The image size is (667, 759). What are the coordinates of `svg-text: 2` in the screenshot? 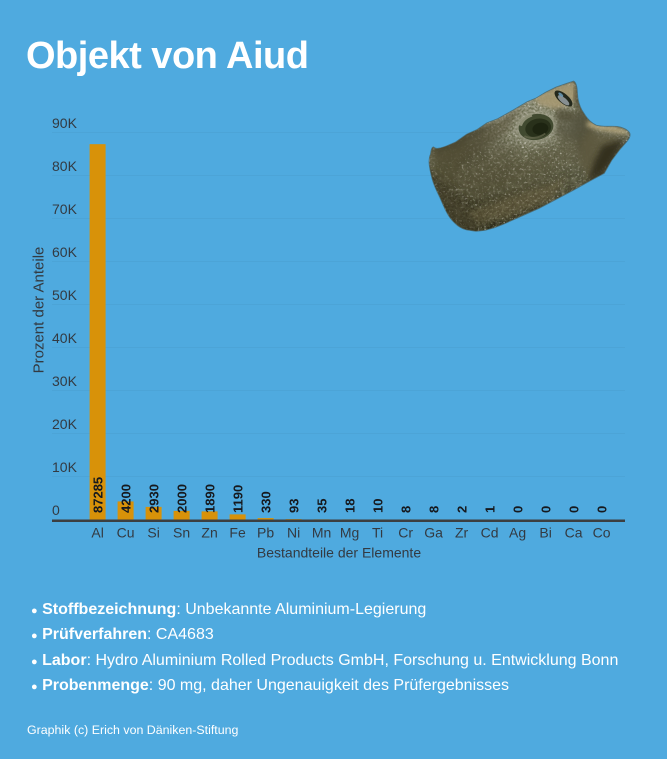 It's located at (462, 509).